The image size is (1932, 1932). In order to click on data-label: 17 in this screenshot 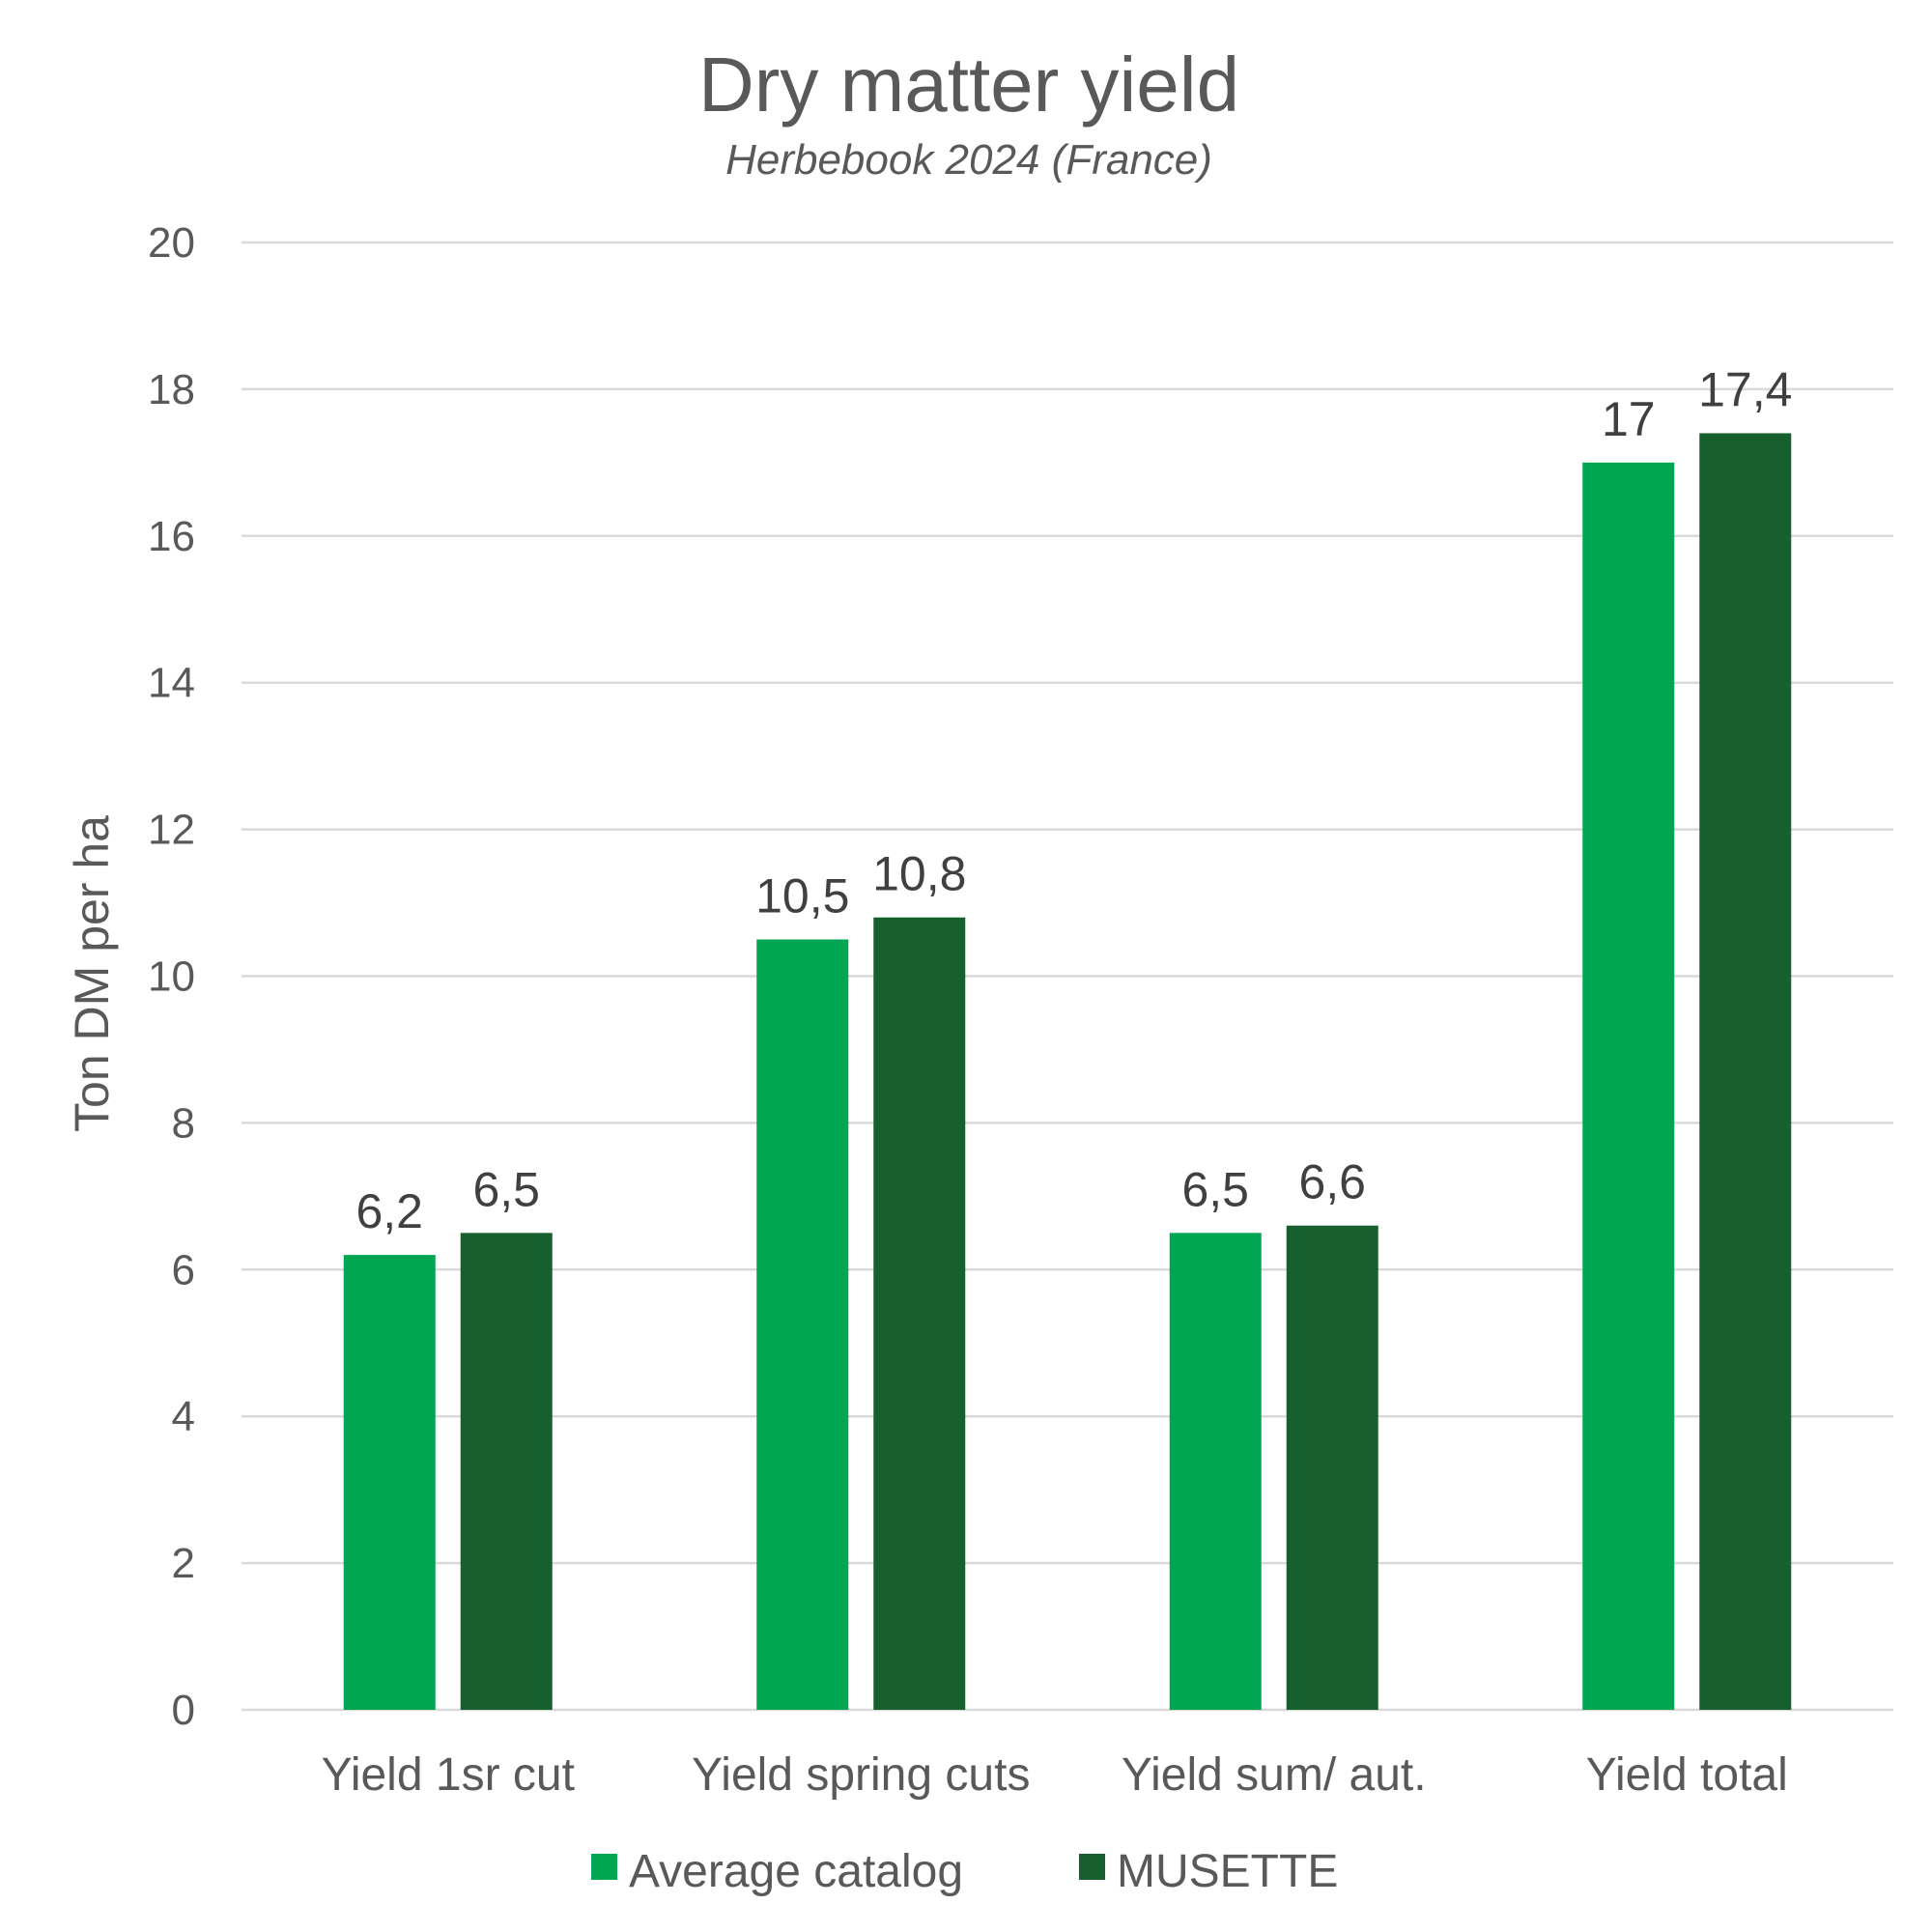, I will do `click(1629, 419)`.